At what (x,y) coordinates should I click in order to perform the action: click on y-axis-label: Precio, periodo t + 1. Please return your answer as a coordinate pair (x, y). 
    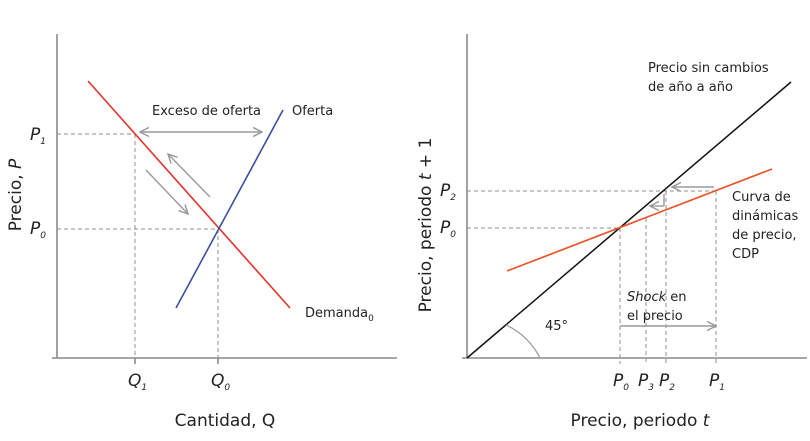
    Looking at the image, I should click on (426, 225).